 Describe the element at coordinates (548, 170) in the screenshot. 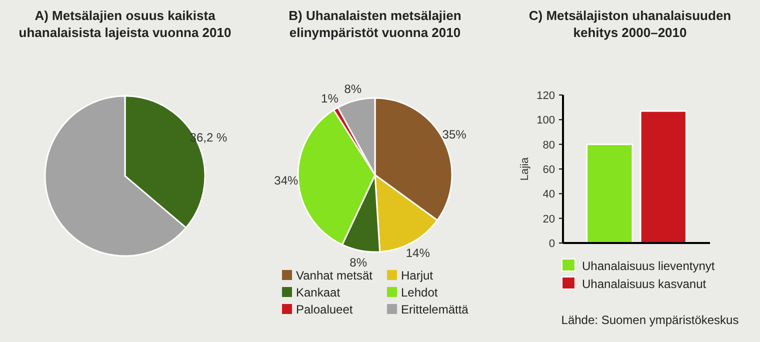

I see `y-tick-label: 60` at that location.